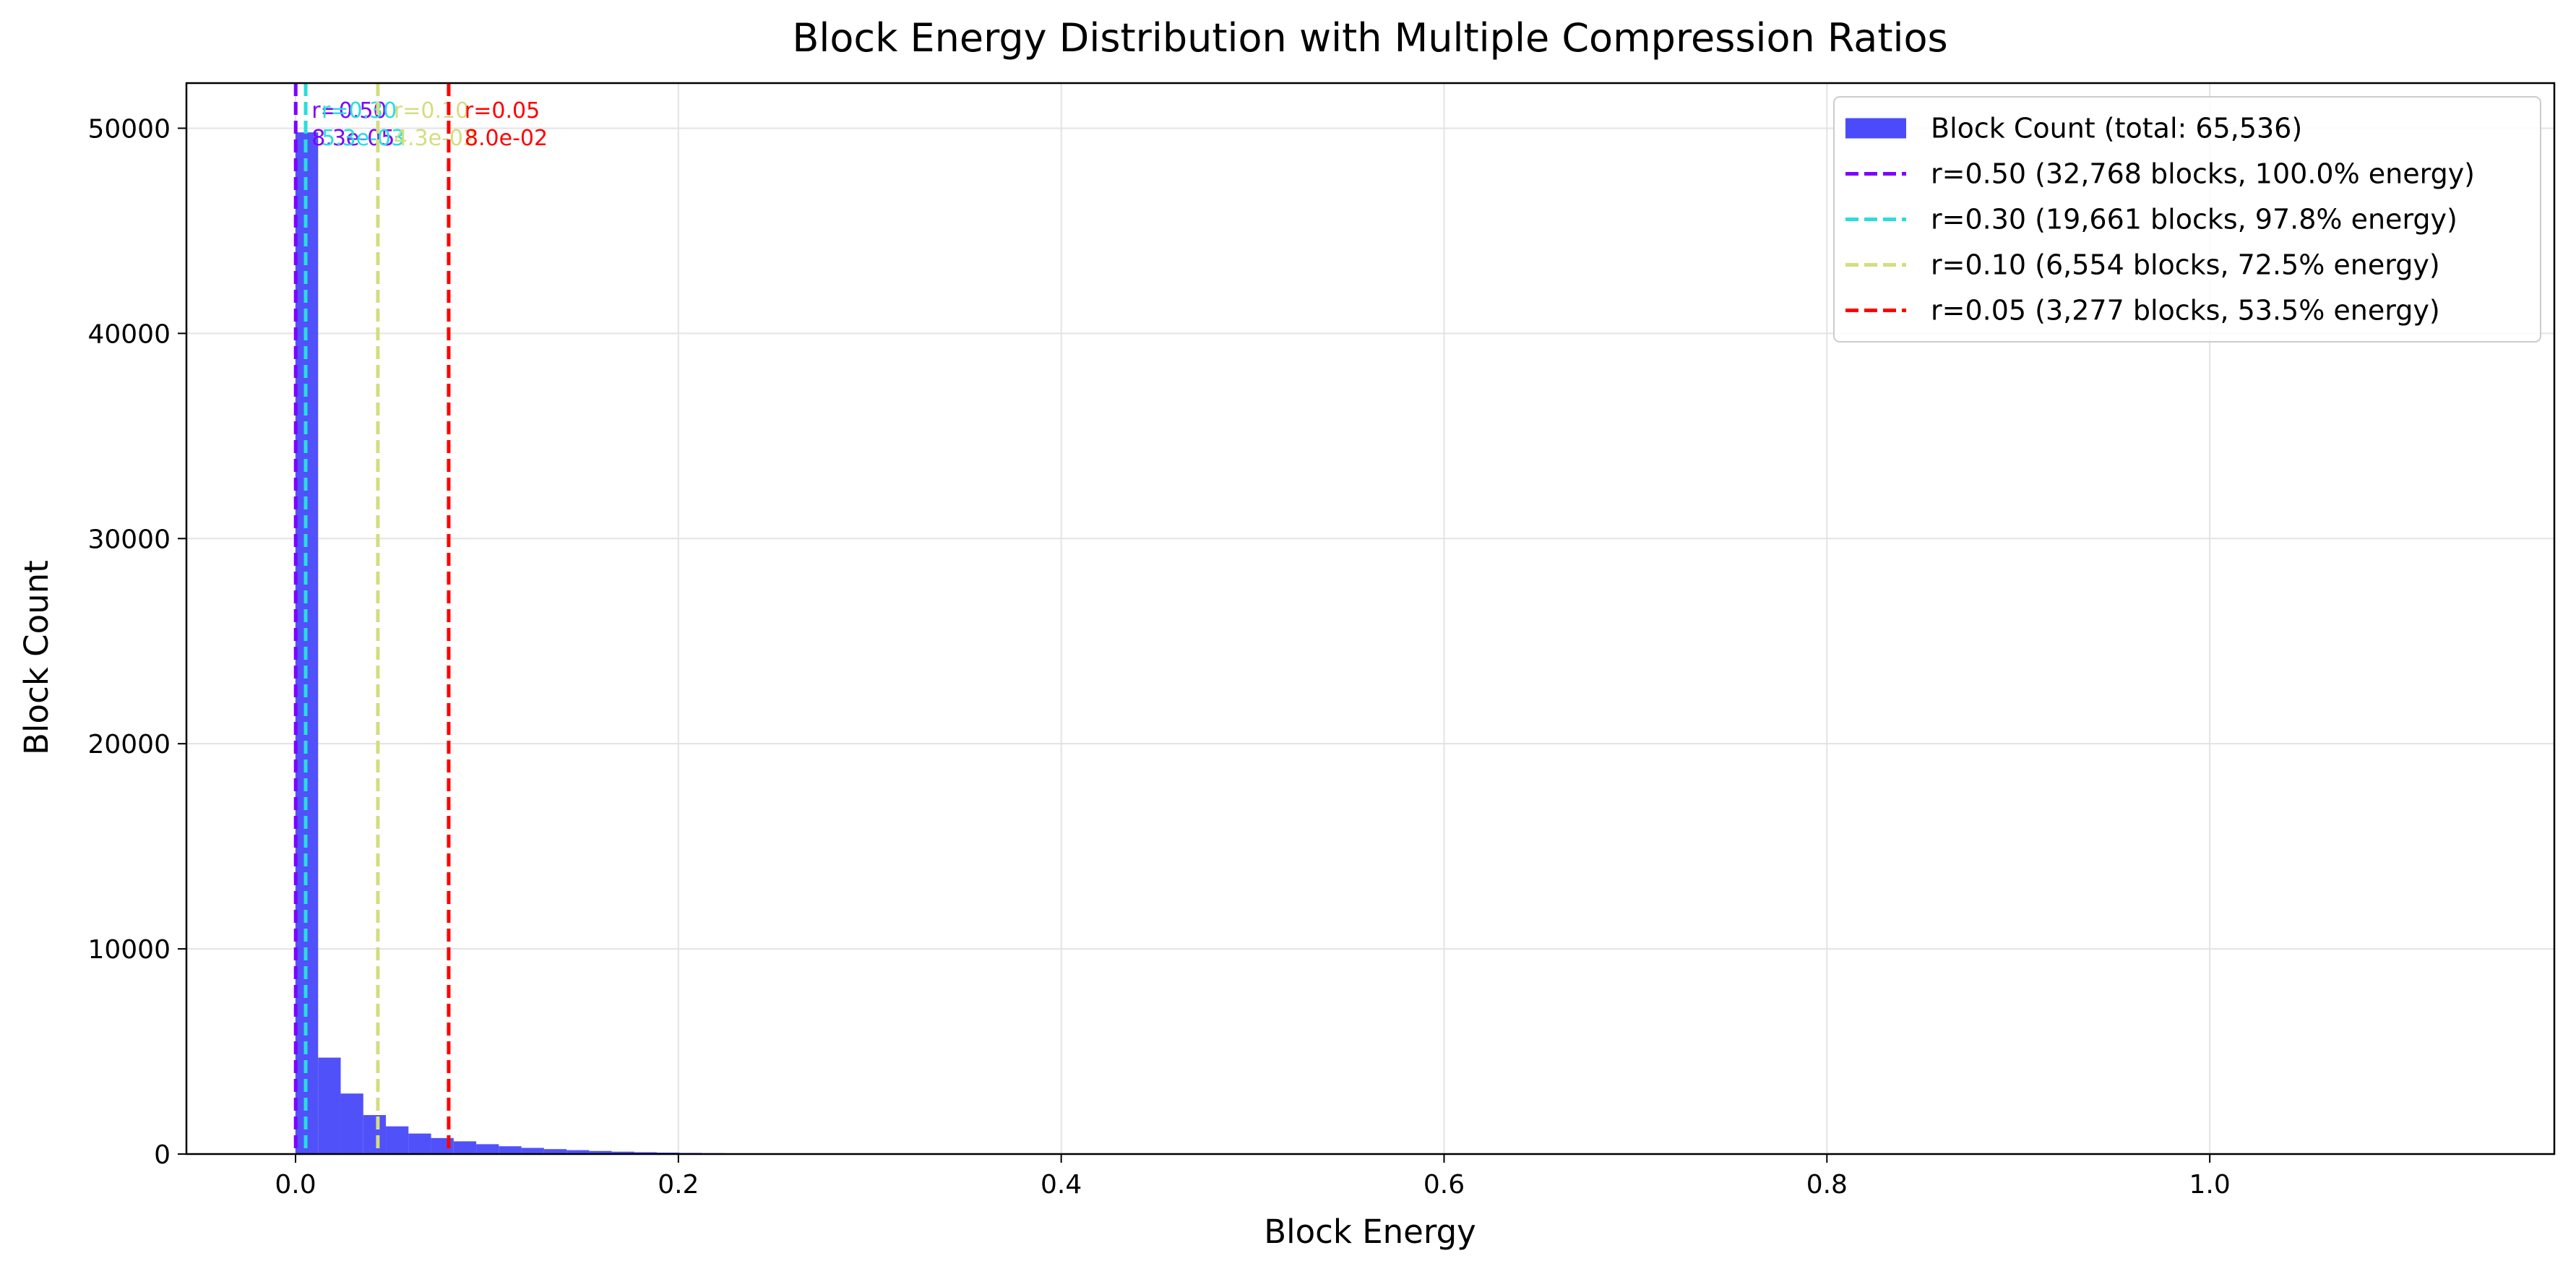 This screenshot has height=1274, width=2576. I want to click on threshold-ratio-label: r=0.05, so click(502, 111).